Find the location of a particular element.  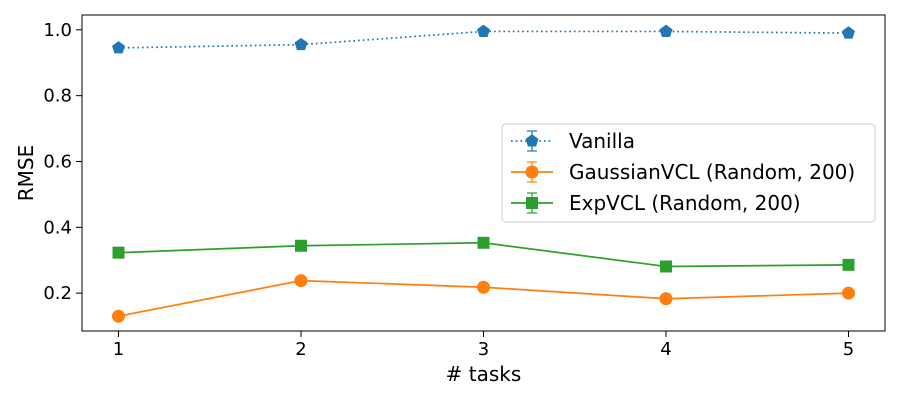

x-axis: 1 2 3 4 5 is located at coordinates (483, 345).